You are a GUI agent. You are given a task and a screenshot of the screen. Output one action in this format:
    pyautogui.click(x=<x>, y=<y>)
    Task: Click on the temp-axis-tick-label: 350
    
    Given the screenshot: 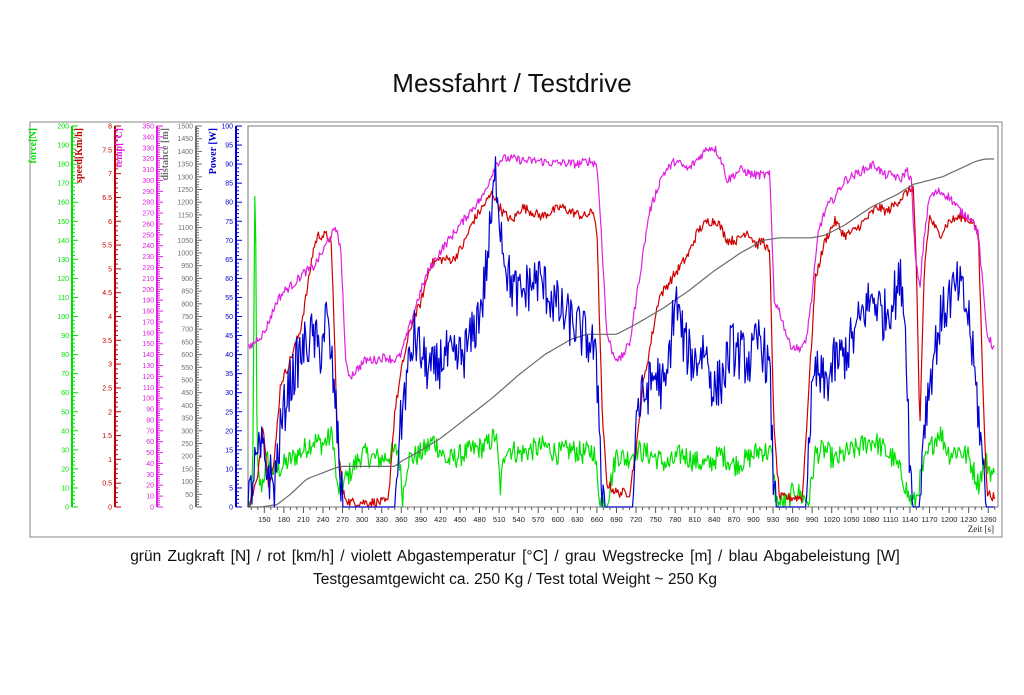 What is the action you would take?
    pyautogui.click(x=148, y=127)
    